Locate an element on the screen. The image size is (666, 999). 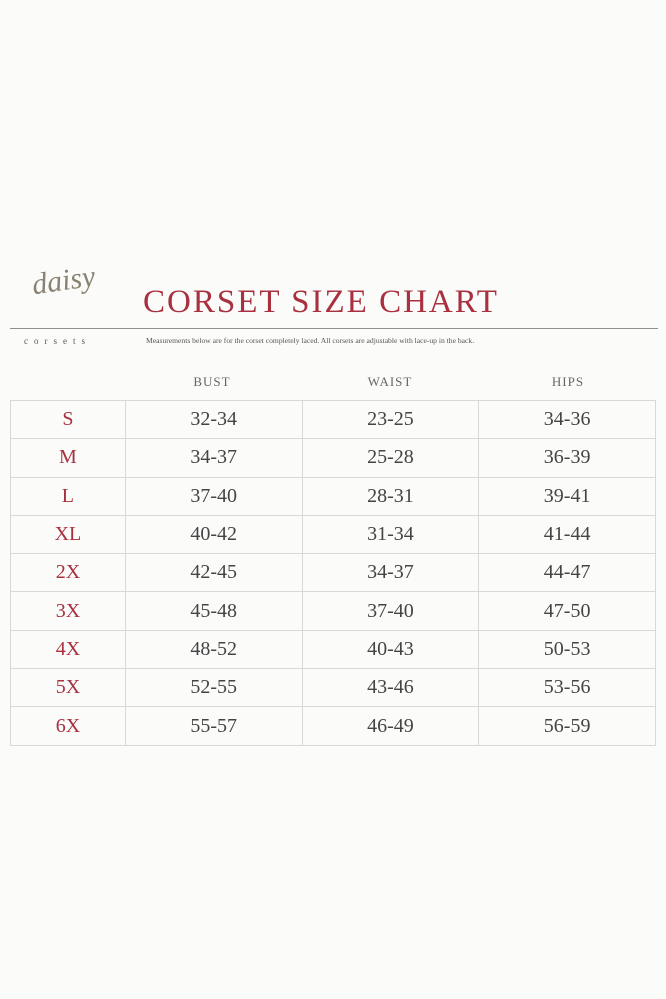
cell-size: 5X is located at coordinates (68, 688).